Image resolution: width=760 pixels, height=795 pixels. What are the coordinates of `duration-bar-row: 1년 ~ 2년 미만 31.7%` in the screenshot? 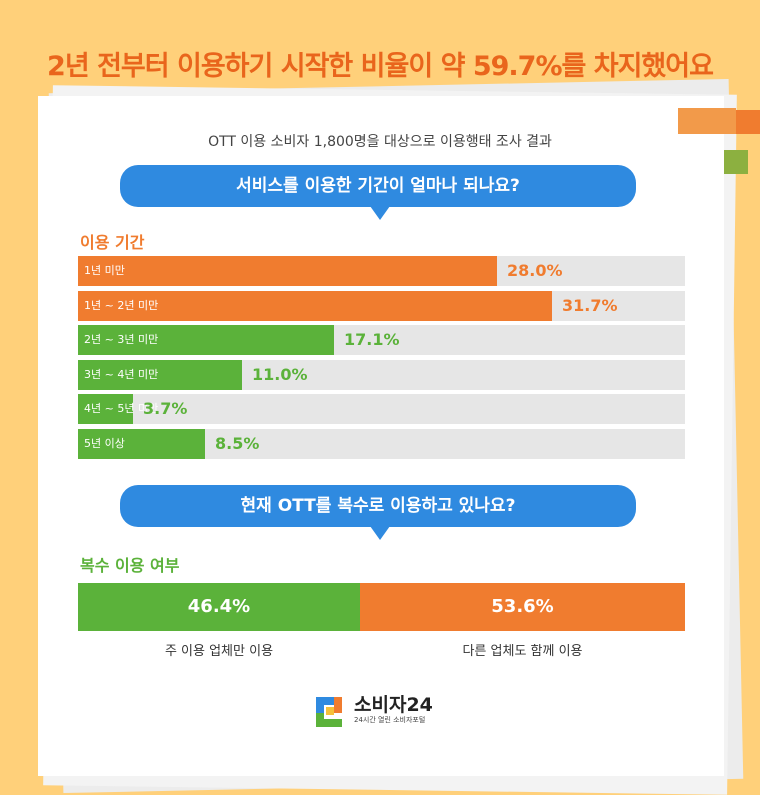 It's located at (381, 305).